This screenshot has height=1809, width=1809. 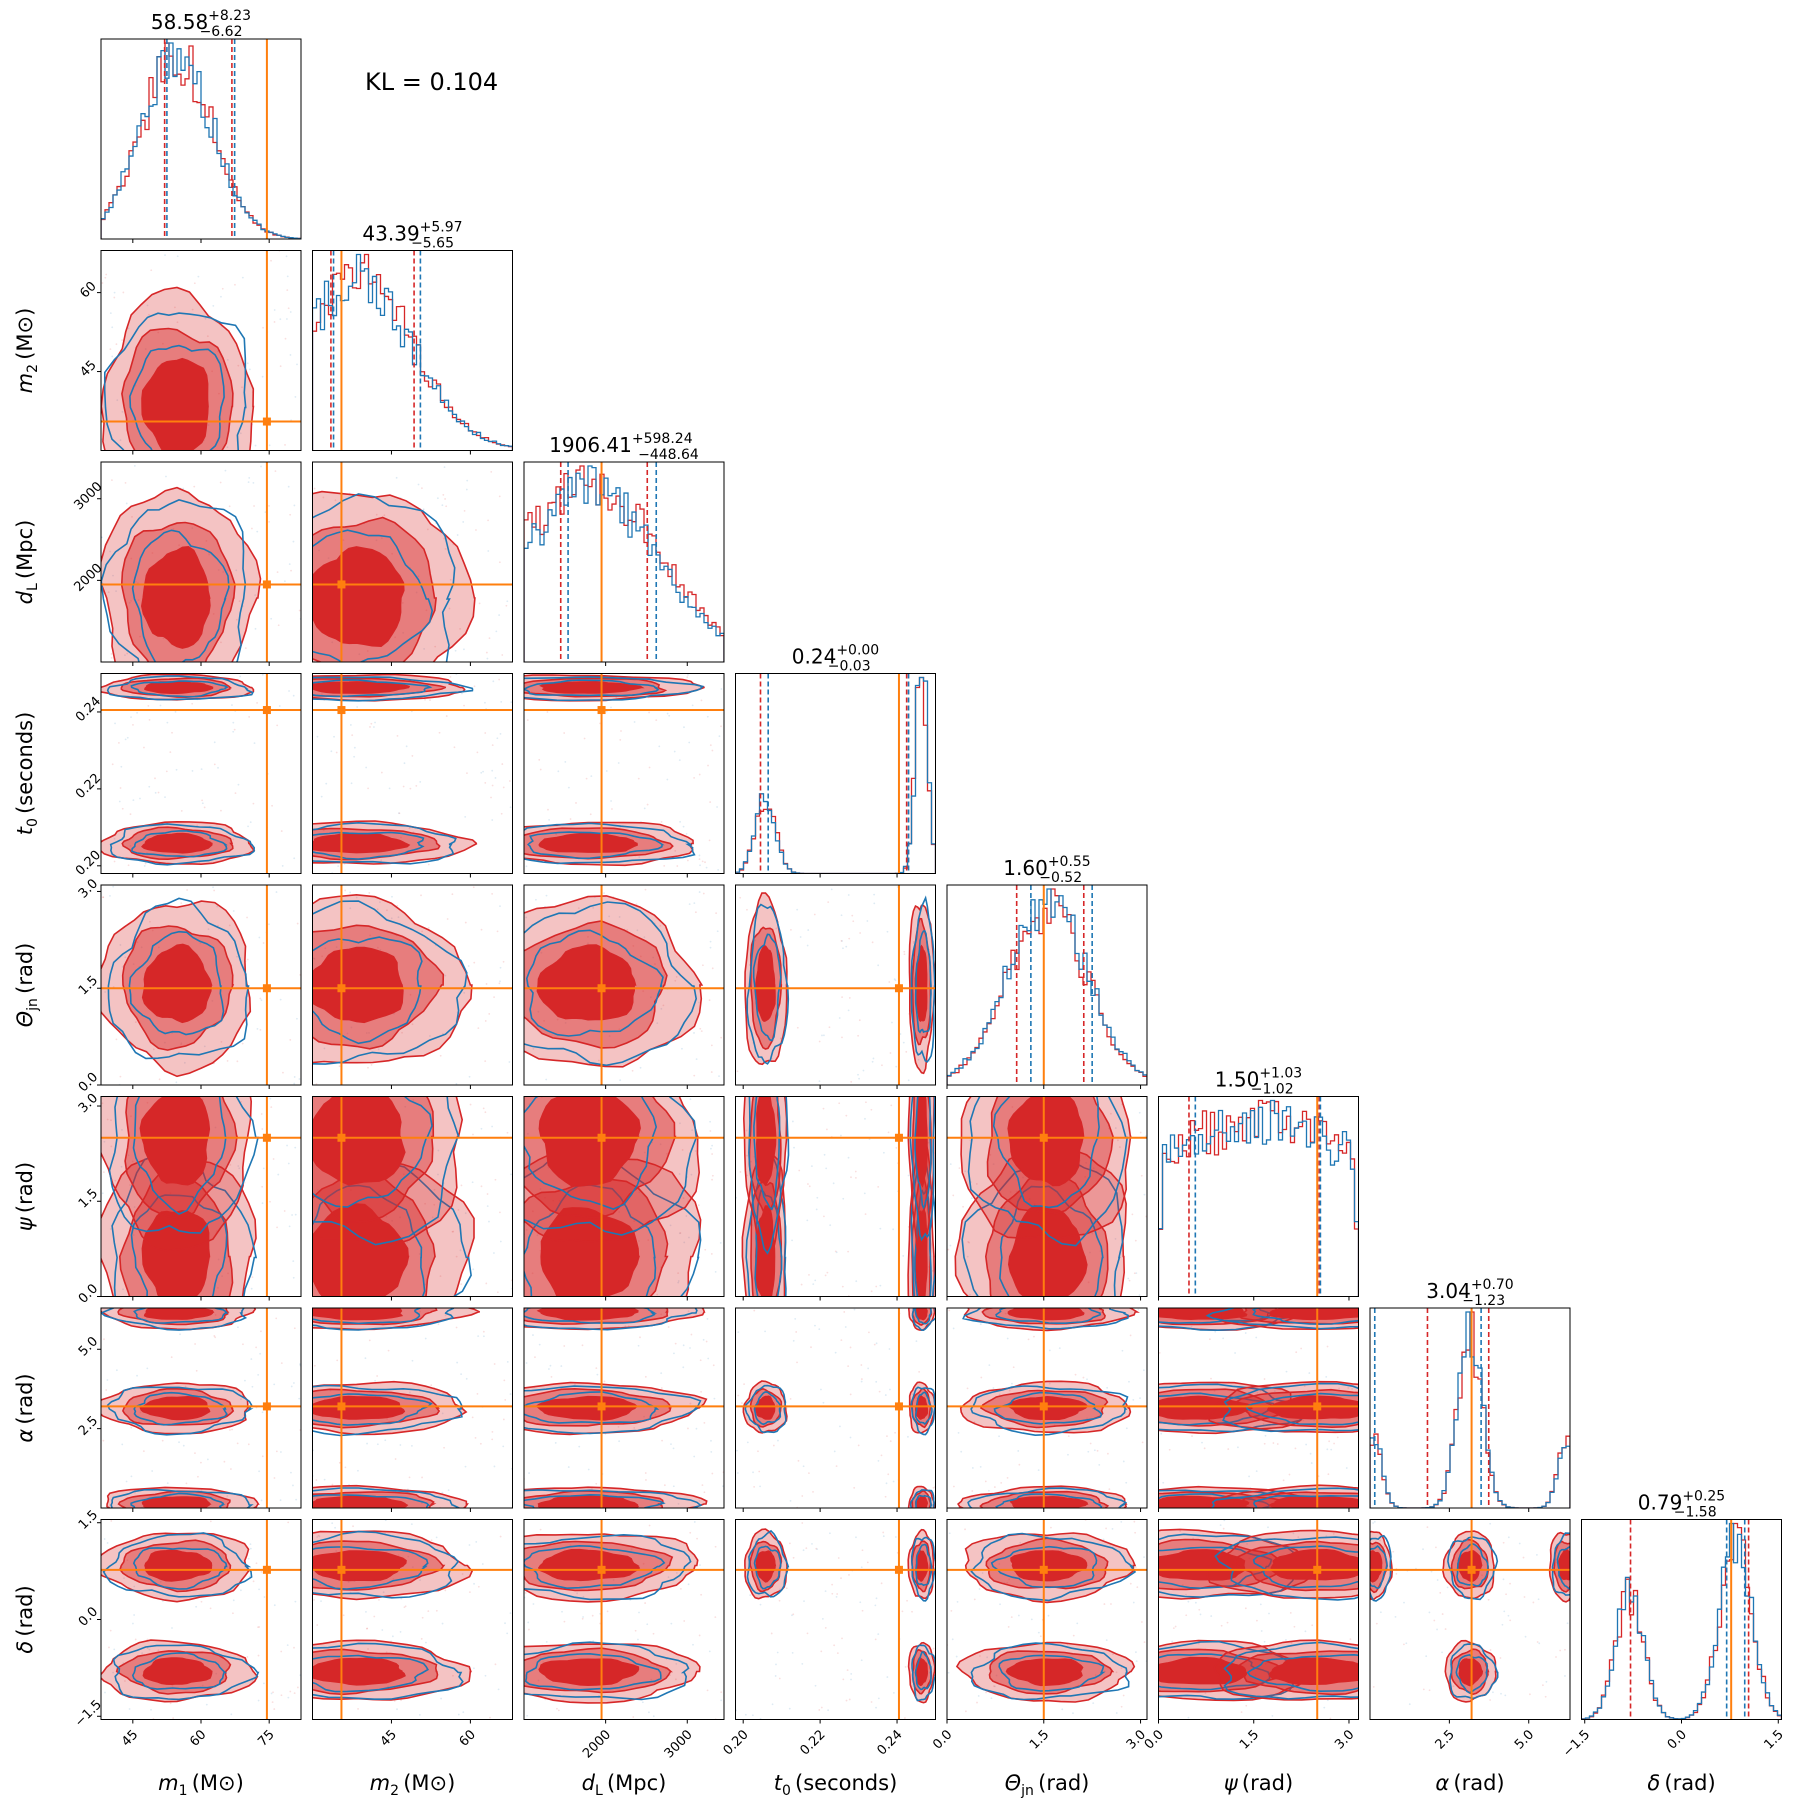 I want to click on x-tick-label: 3.0, so click(x=1344, y=1739).